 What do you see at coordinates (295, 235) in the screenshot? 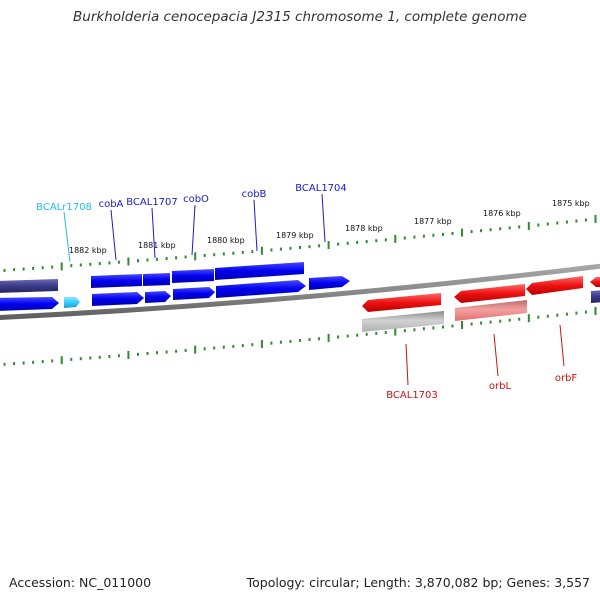
I see `scale-label-1879kbp: 1879 kbp` at bounding box center [295, 235].